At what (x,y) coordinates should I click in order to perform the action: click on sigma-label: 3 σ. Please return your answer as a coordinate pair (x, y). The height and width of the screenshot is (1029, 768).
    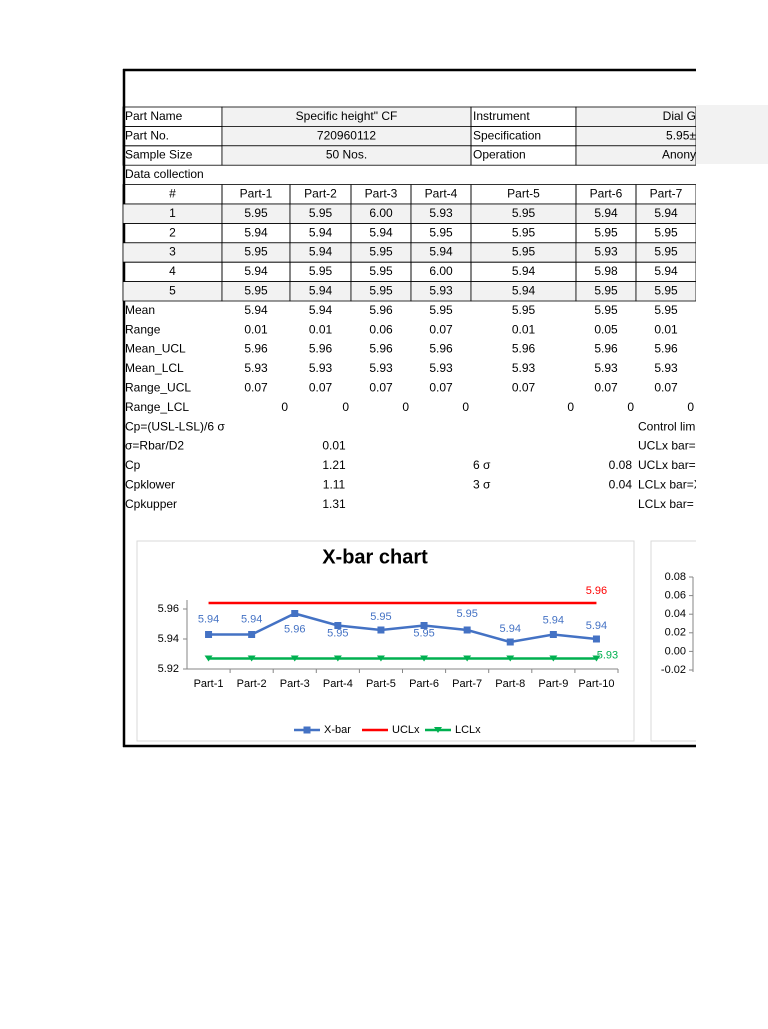
    Looking at the image, I should click on (482, 484).